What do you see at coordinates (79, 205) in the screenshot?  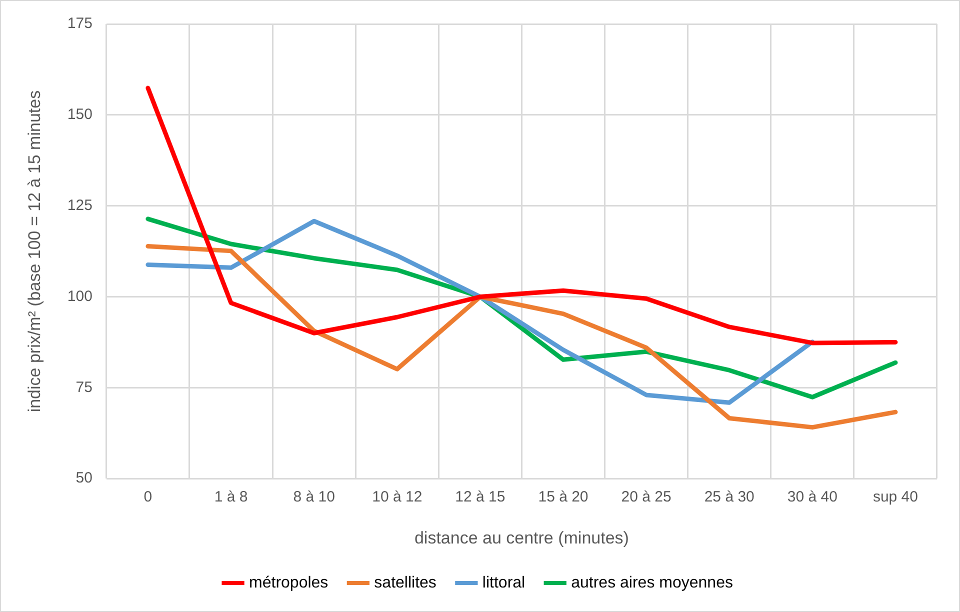 I see `y-tick-label: 125` at bounding box center [79, 205].